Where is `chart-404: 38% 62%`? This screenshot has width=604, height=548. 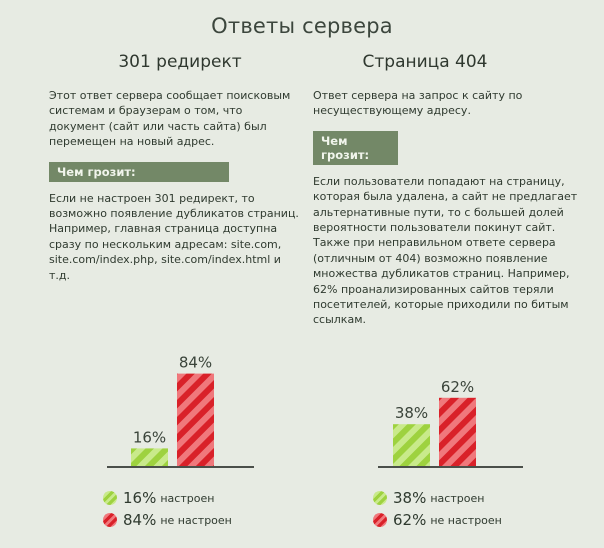 chart-404: 38% 62% is located at coordinates (450, 423).